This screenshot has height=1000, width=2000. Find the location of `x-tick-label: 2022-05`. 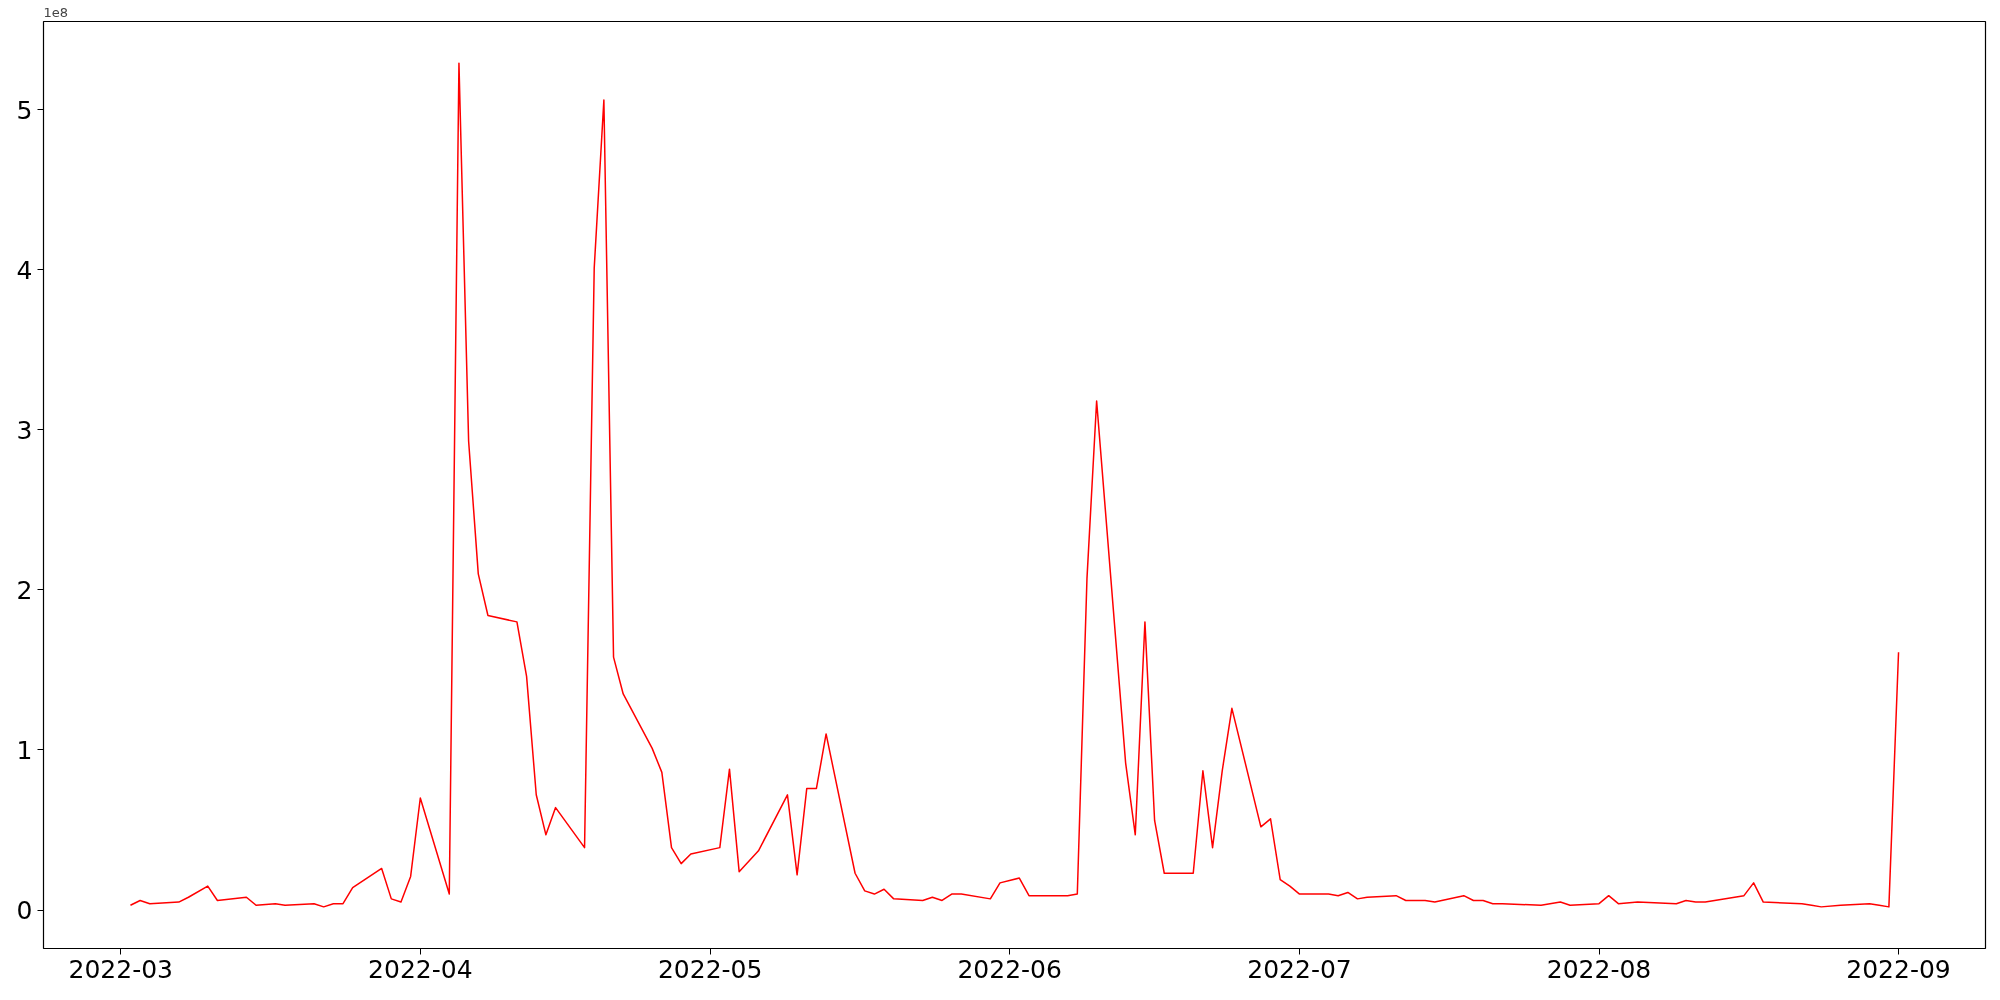

x-tick-label: 2022-05 is located at coordinates (710, 969).